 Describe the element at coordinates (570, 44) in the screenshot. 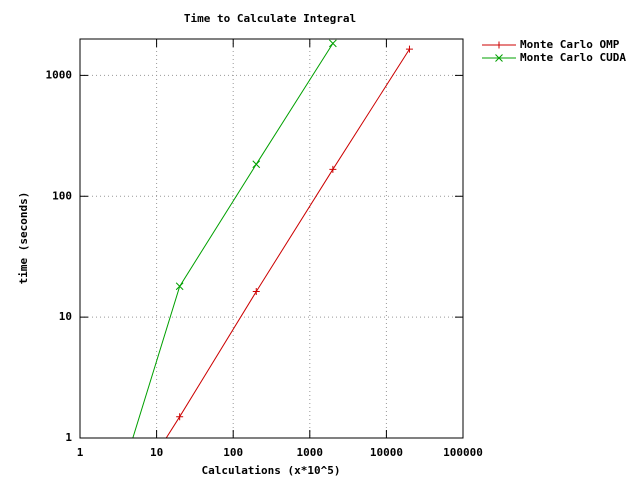

I see `legend-label: Monte Carlo OMP` at that location.